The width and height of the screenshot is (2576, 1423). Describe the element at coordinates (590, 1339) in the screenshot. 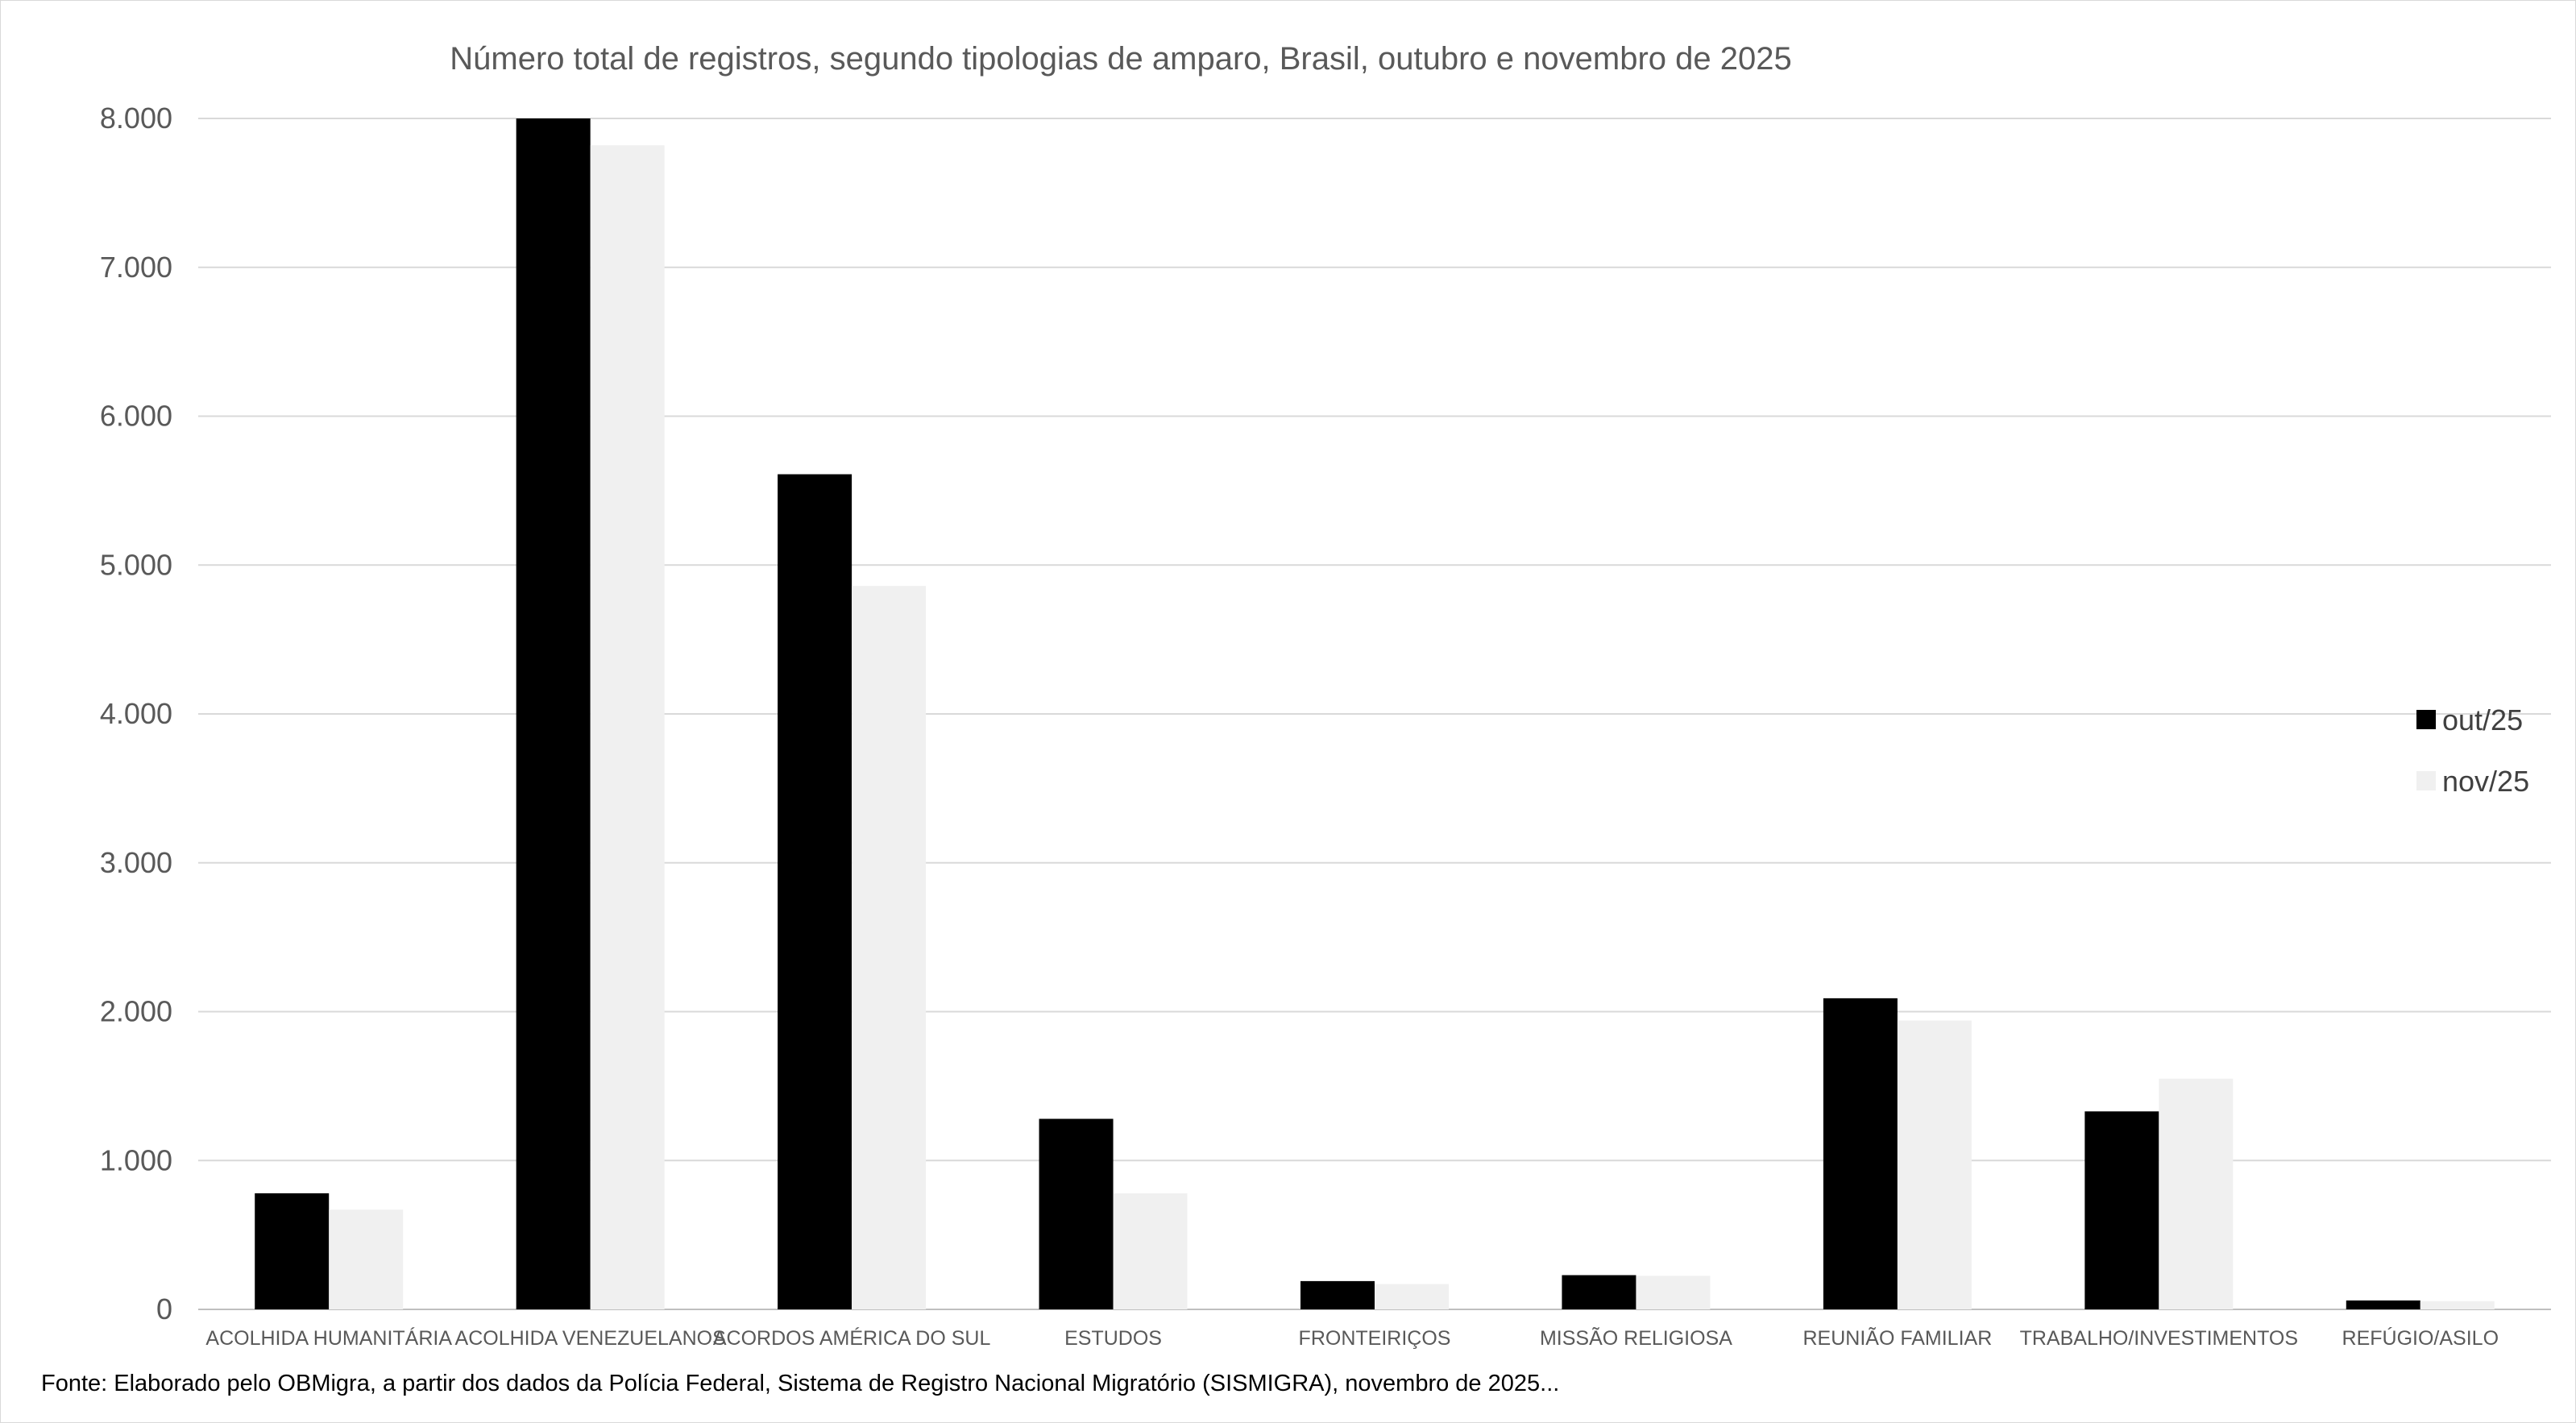

I see `x-tick-label: ACOLHIDA VENEZUELANOS` at that location.